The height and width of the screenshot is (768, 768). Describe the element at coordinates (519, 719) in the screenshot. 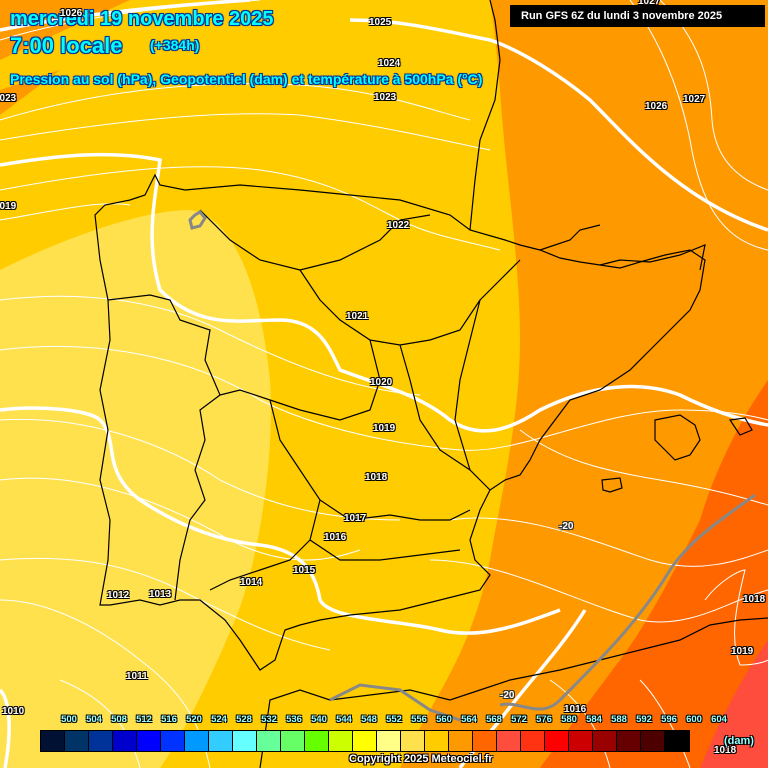

I see `legend-tick: 572` at that location.